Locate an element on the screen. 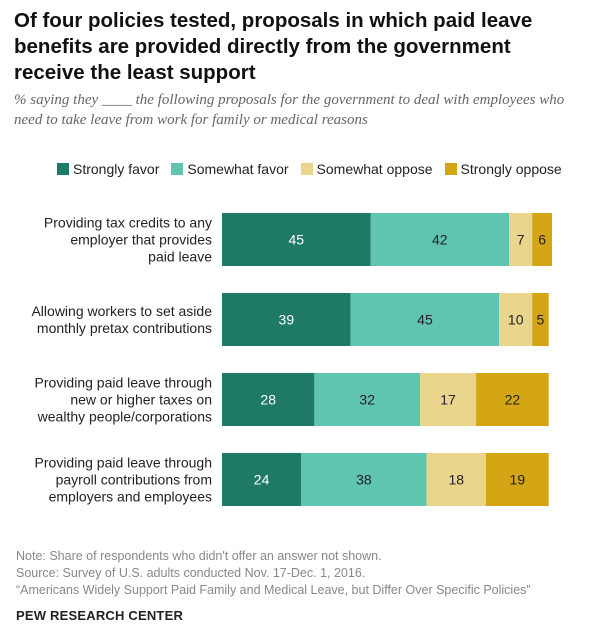  data-label: 22 is located at coordinates (513, 400).